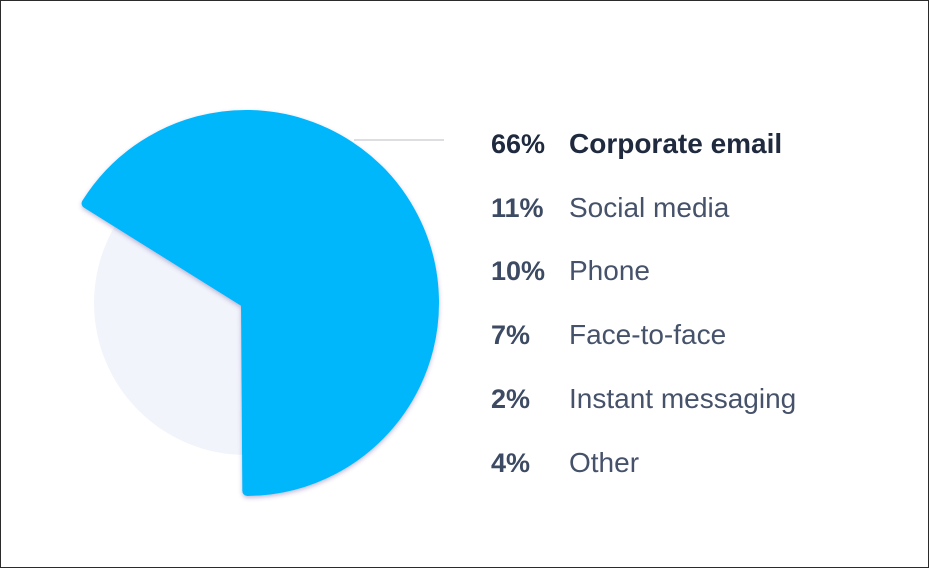 The width and height of the screenshot is (929, 569). What do you see at coordinates (609, 270) in the screenshot?
I see `legend-label: Phone` at bounding box center [609, 270].